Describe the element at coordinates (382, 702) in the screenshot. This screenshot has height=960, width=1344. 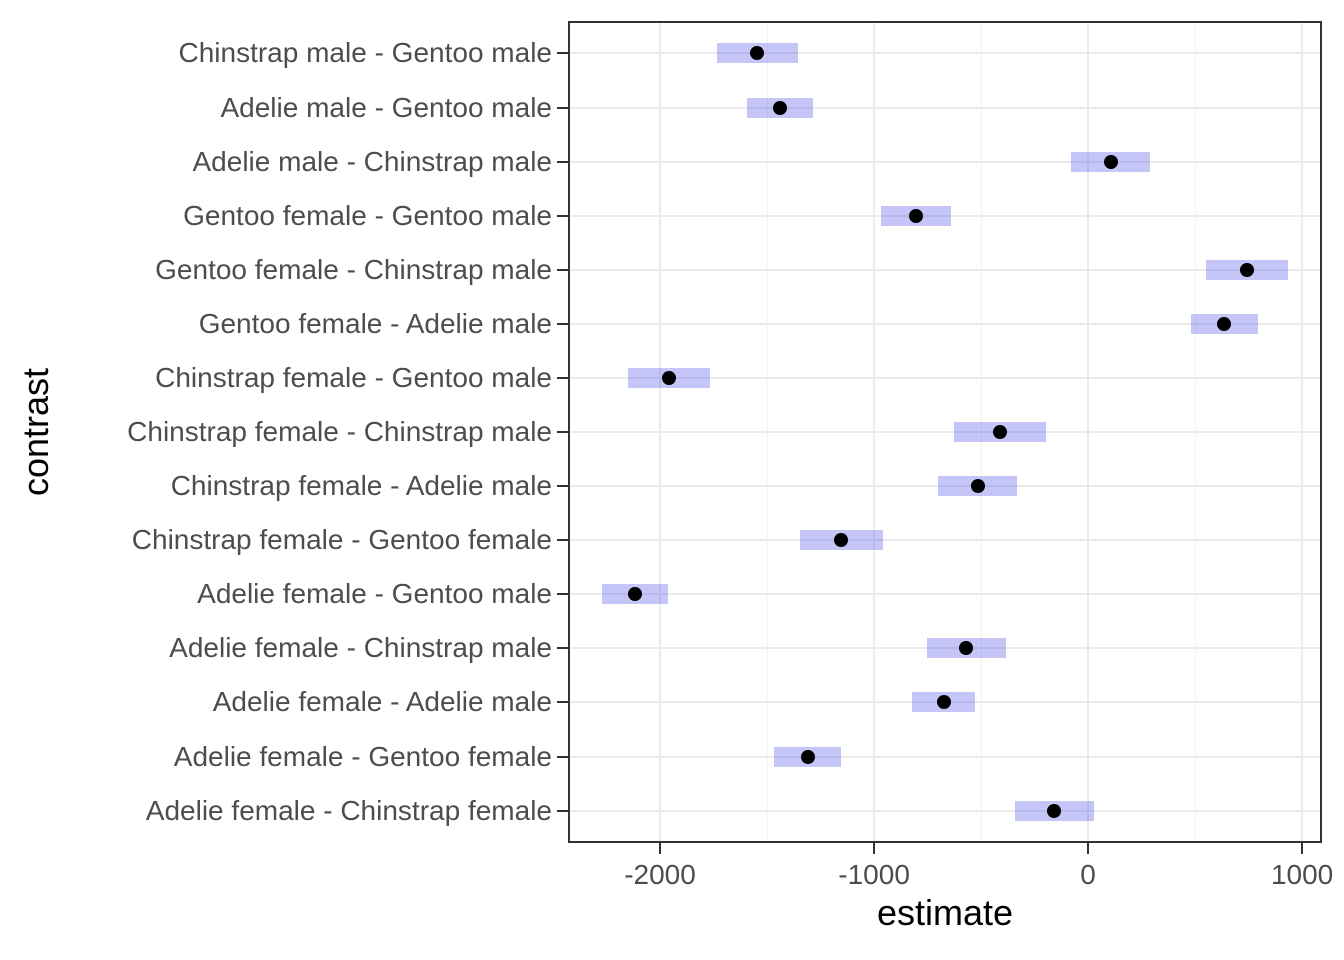
I see `y-tick-label: Adelie female - Adelie male` at that location.